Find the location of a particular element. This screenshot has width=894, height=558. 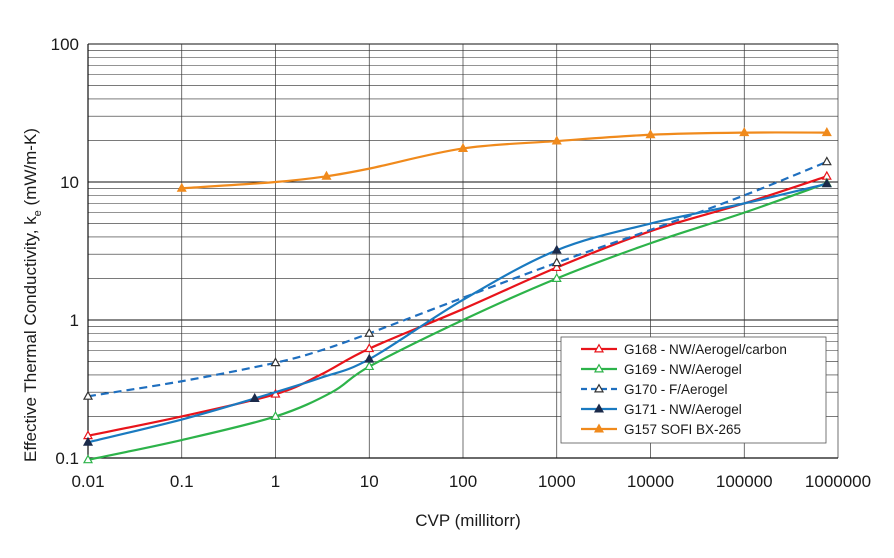

legend-item: G169 - NW/Aerogel is located at coordinates (661, 369).